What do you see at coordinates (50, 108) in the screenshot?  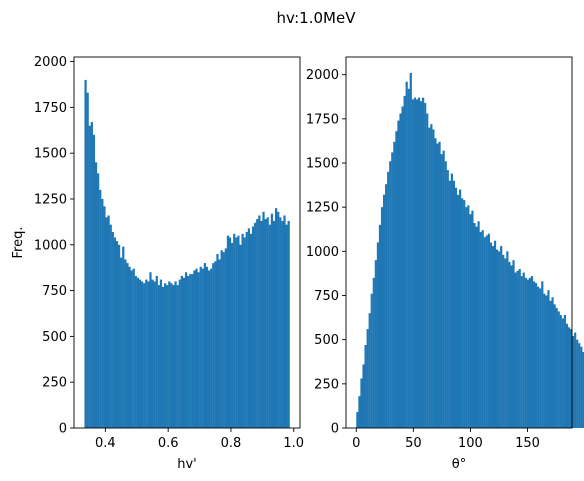 I see `left-y-tick-label: 1750` at bounding box center [50, 108].